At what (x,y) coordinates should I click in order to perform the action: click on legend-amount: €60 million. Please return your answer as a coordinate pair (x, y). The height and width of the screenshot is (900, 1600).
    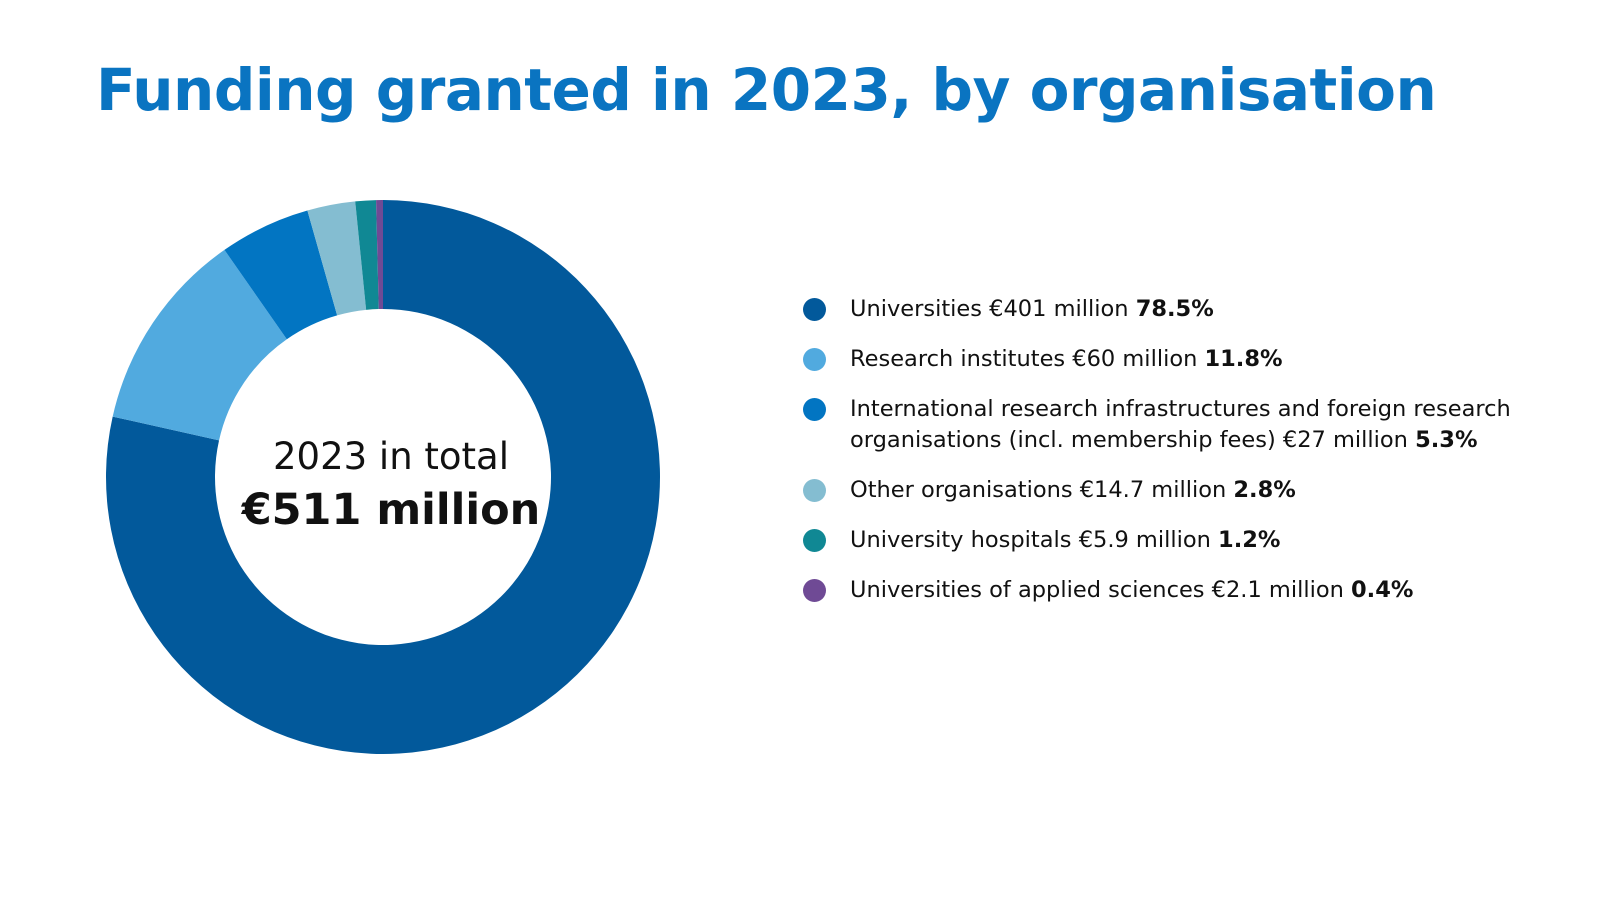
    Looking at the image, I should click on (1135, 359).